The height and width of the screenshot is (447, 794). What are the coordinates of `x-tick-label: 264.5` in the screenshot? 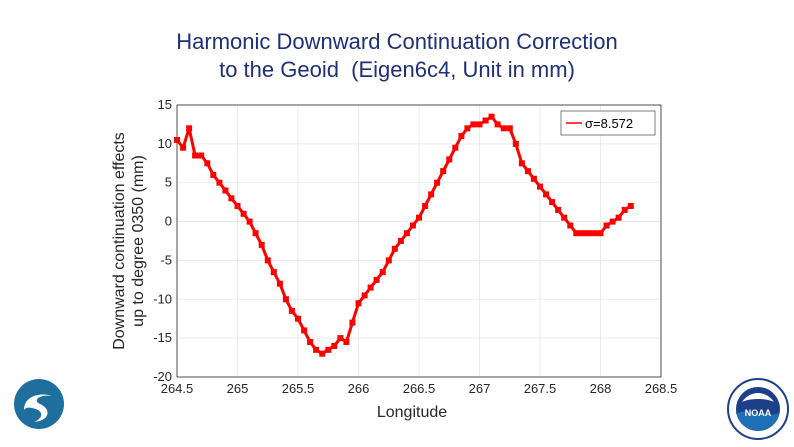 It's located at (177, 388).